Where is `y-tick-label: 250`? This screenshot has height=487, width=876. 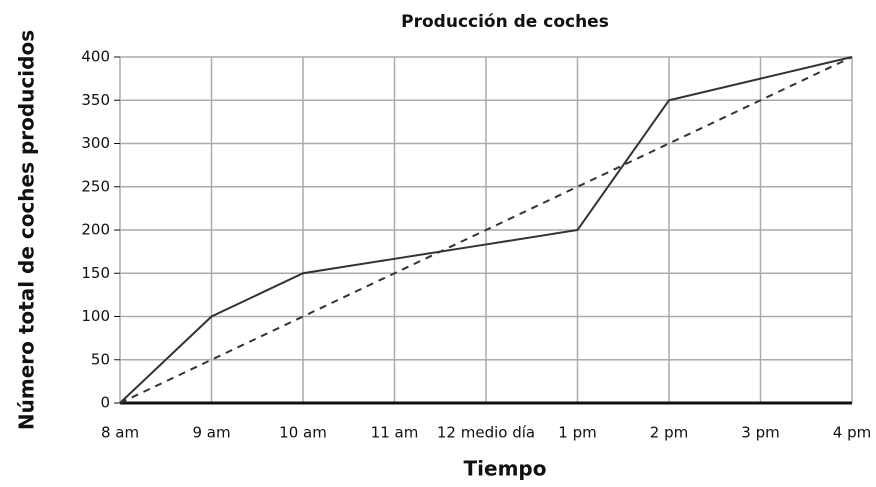 y-tick-label: 250 is located at coordinates (95, 186).